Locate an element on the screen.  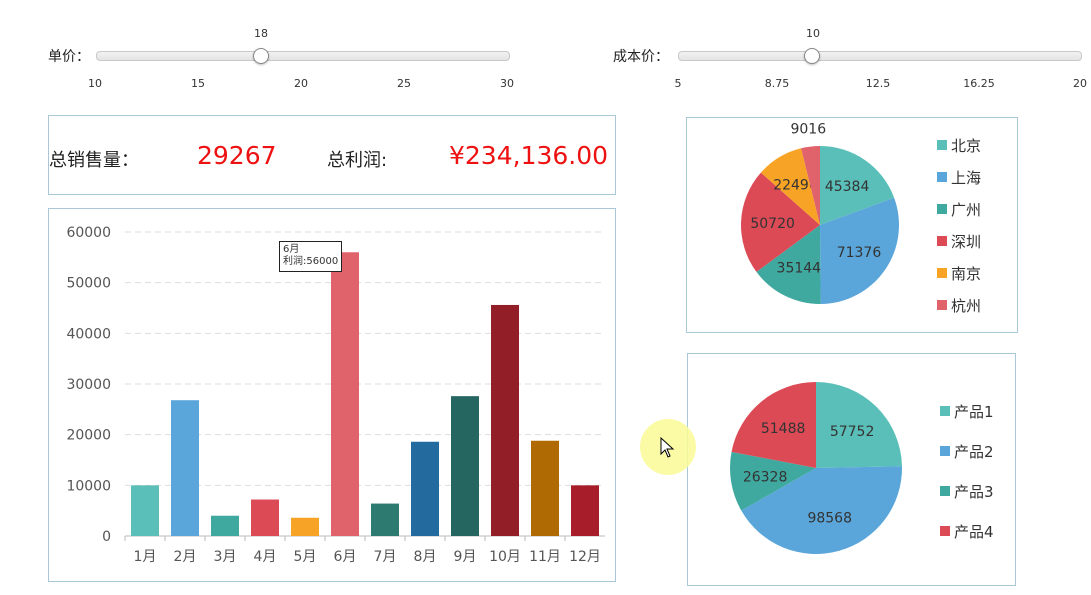
legend-label: 北京 is located at coordinates (966, 146).